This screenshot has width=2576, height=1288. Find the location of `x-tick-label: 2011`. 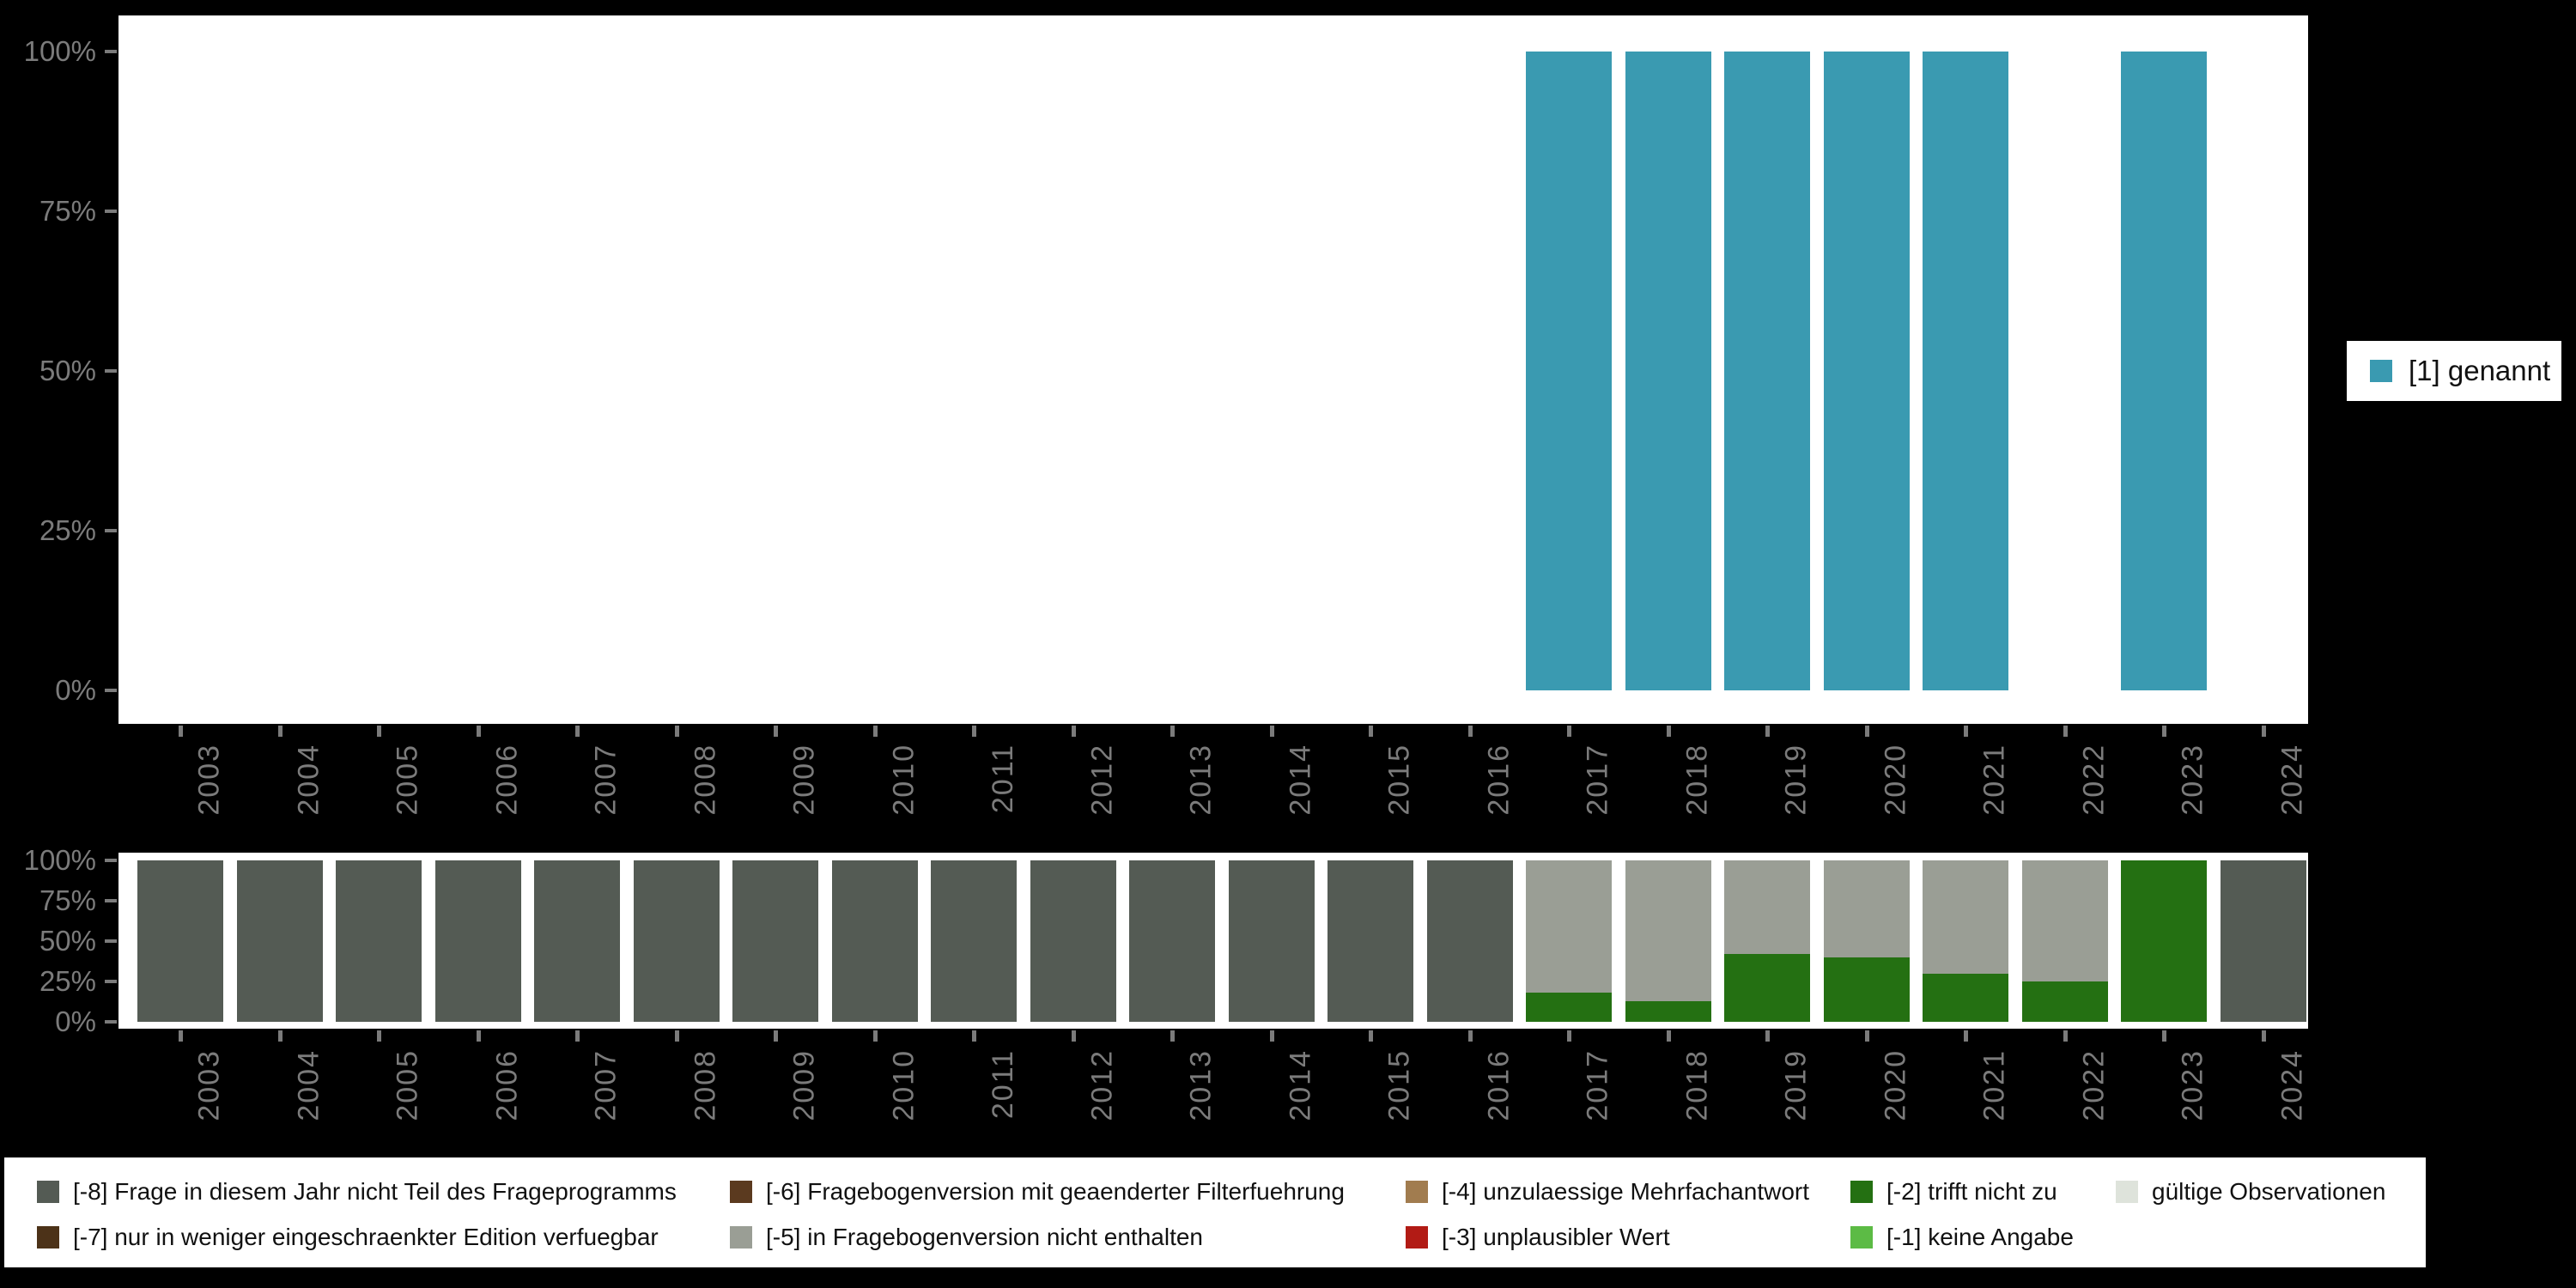

x-tick-label: 2011 is located at coordinates (1003, 779).